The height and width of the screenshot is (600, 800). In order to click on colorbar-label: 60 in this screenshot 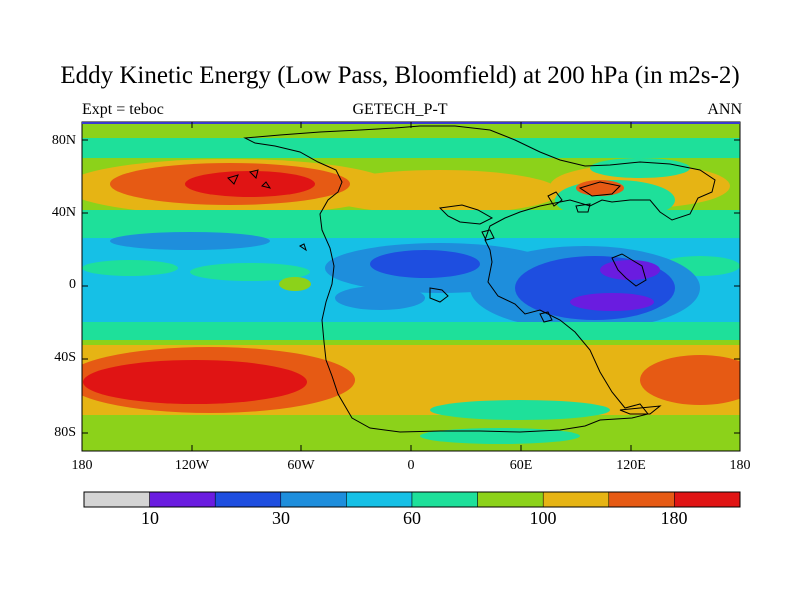, I will do `click(412, 518)`.